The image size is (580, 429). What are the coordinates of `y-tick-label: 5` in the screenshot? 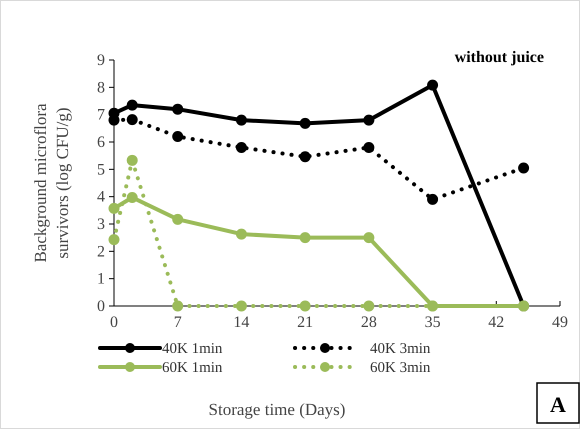 It's located at (101, 169).